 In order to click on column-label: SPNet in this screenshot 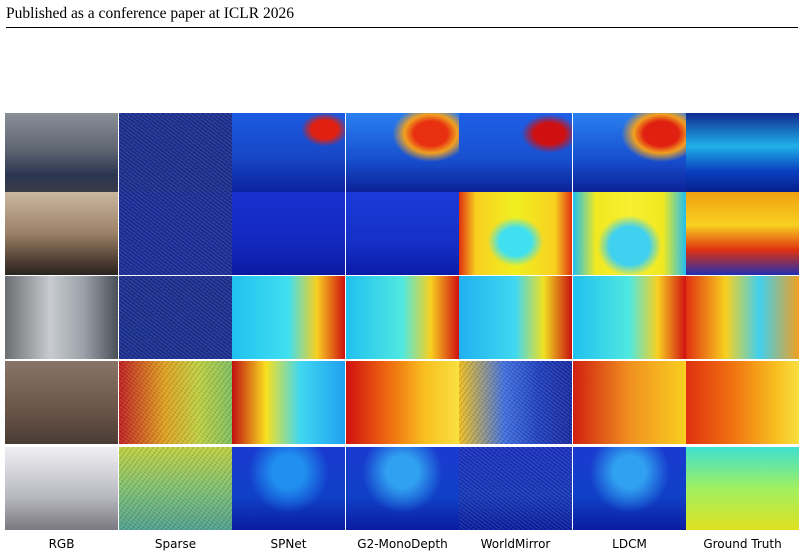, I will do `click(288, 544)`.